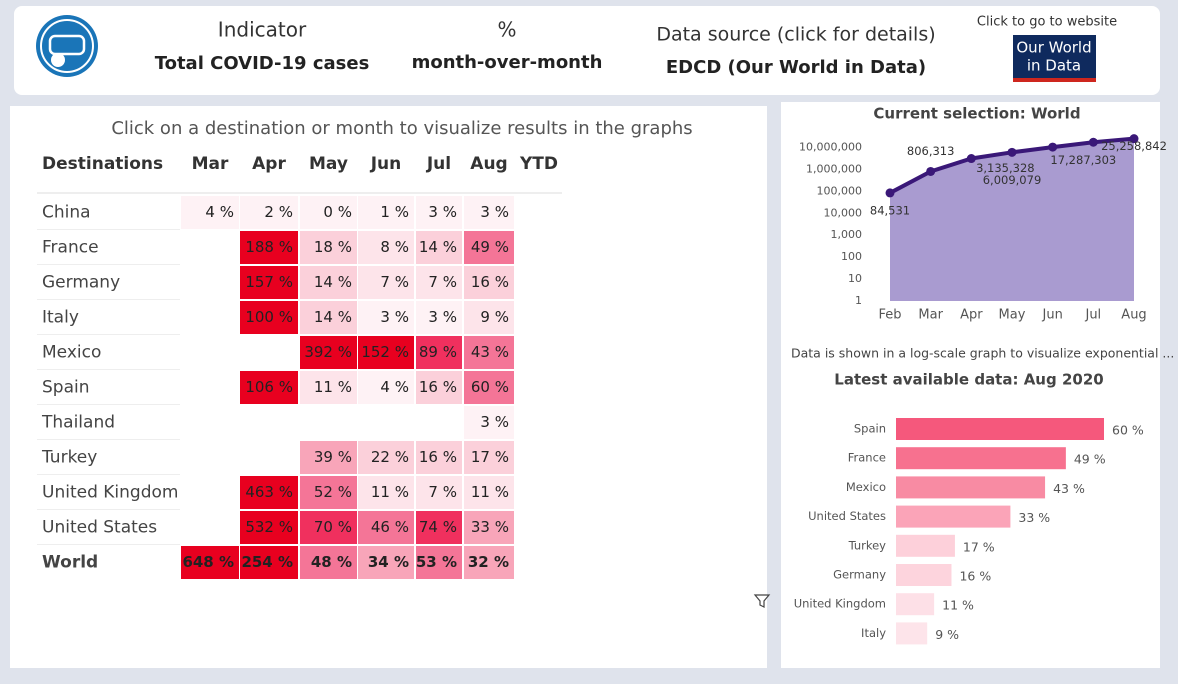  Describe the element at coordinates (262, 30) in the screenshot. I see `indicator-label: Indicator` at that location.